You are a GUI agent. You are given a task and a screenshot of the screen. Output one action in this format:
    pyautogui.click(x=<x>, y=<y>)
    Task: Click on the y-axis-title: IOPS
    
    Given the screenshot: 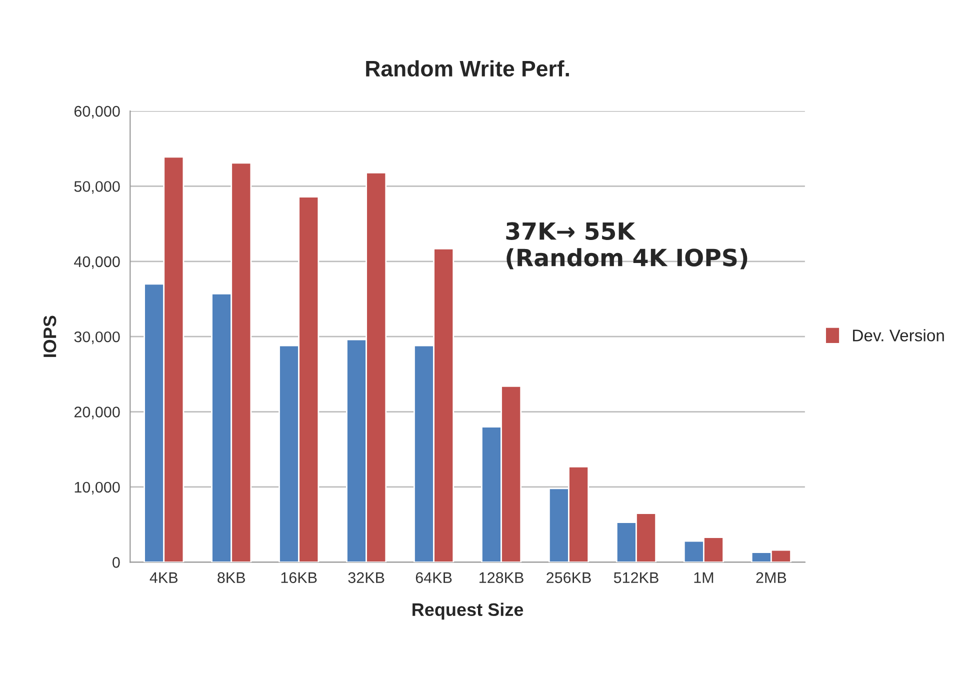 What is the action you would take?
    pyautogui.click(x=49, y=336)
    